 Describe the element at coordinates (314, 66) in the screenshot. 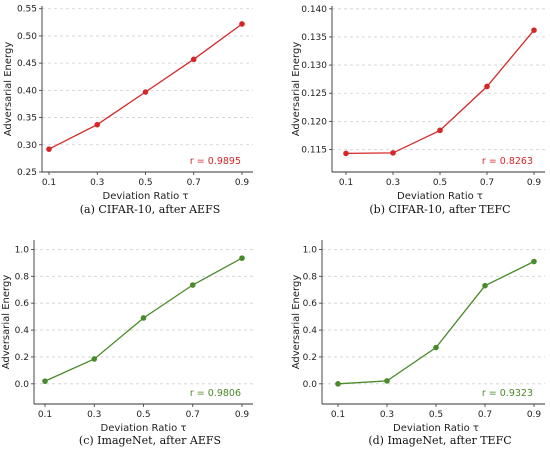

I see `y-tick-label: 0.130` at that location.